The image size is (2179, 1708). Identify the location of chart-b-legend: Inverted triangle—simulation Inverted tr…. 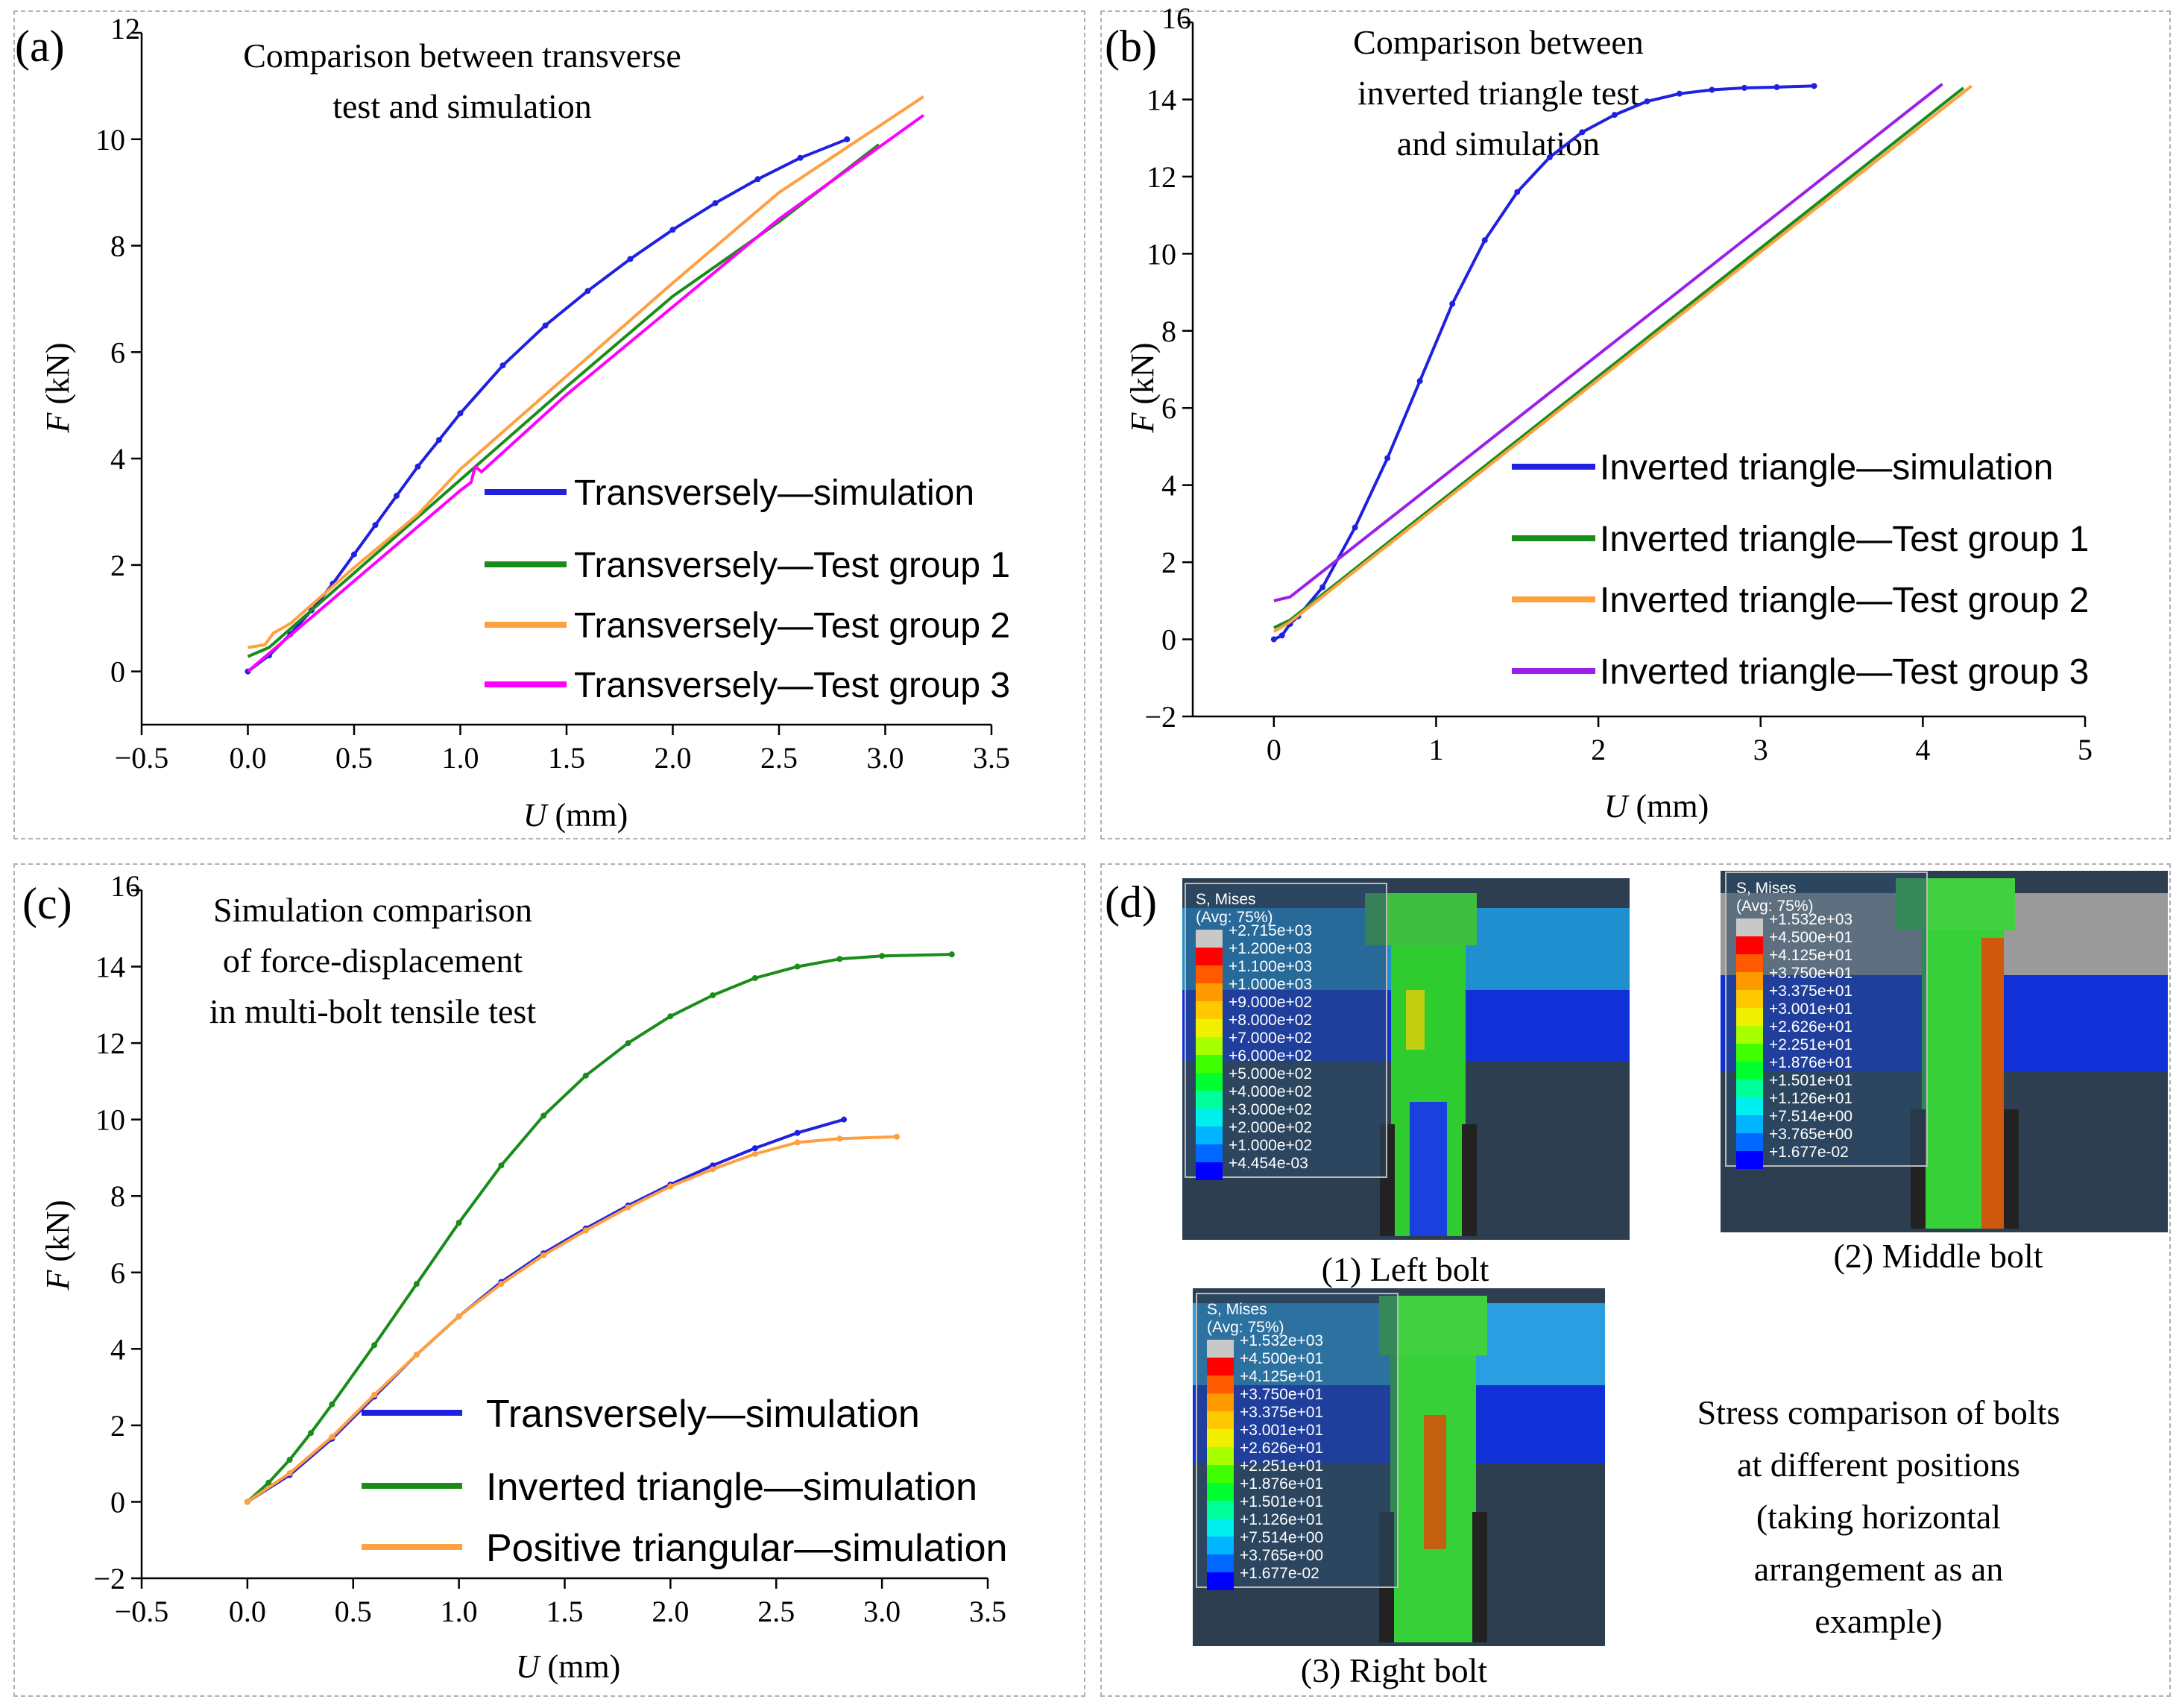
(1800, 570).